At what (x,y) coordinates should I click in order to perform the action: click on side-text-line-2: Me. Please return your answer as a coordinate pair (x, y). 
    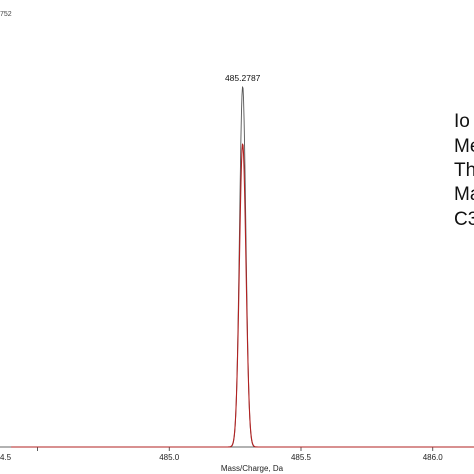
    Looking at the image, I should click on (464, 146).